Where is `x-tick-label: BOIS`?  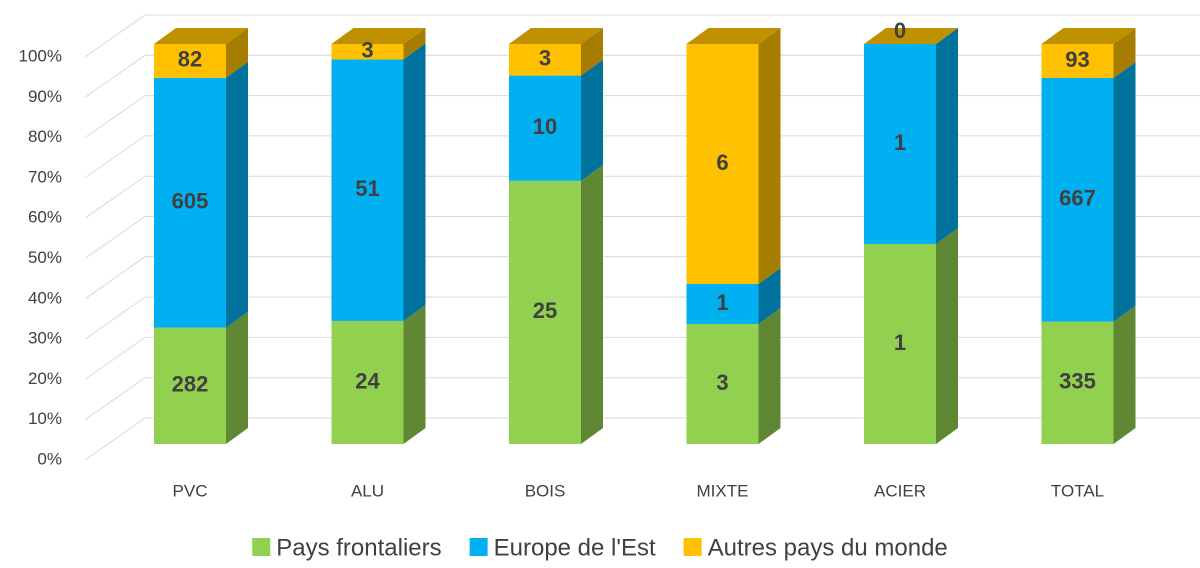
x-tick-label: BOIS is located at coordinates (545, 490).